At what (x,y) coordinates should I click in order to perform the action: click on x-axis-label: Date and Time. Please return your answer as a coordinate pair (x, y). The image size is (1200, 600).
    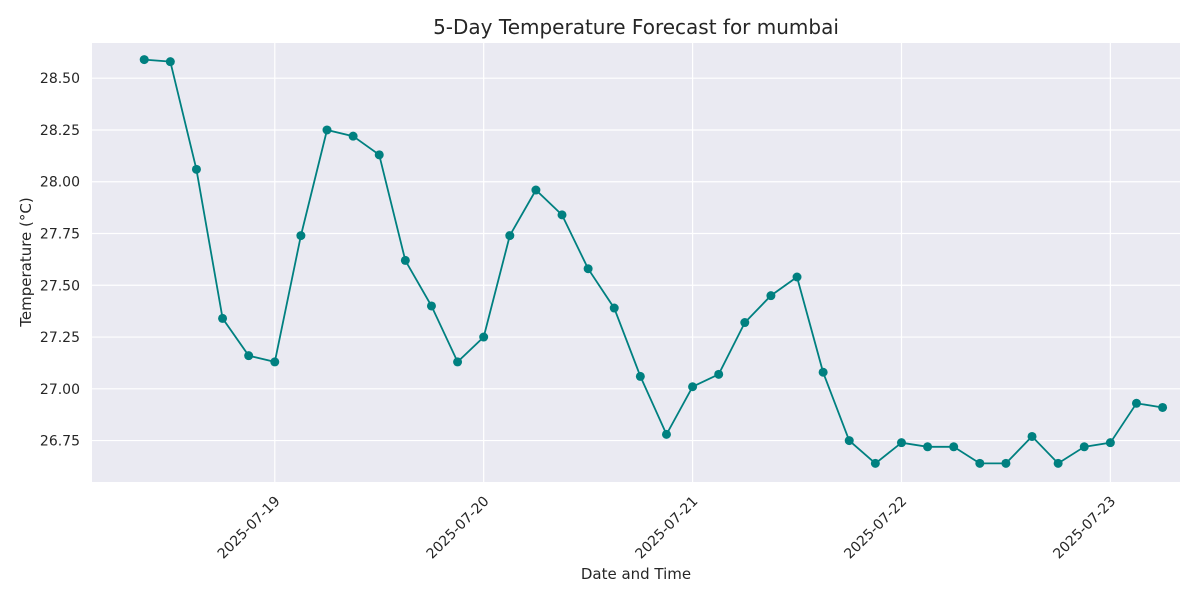
    Looking at the image, I should click on (636, 574).